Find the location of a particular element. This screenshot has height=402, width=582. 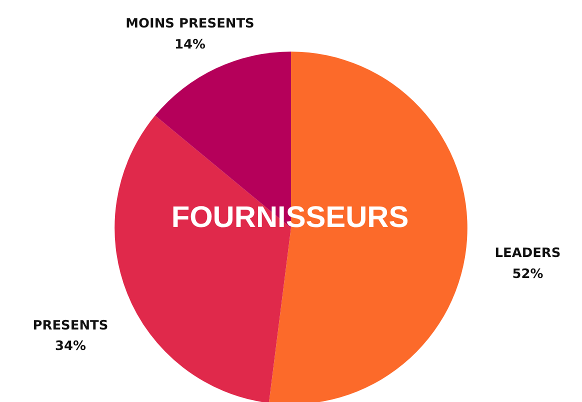

slice-label: LEADERS is located at coordinates (527, 253).